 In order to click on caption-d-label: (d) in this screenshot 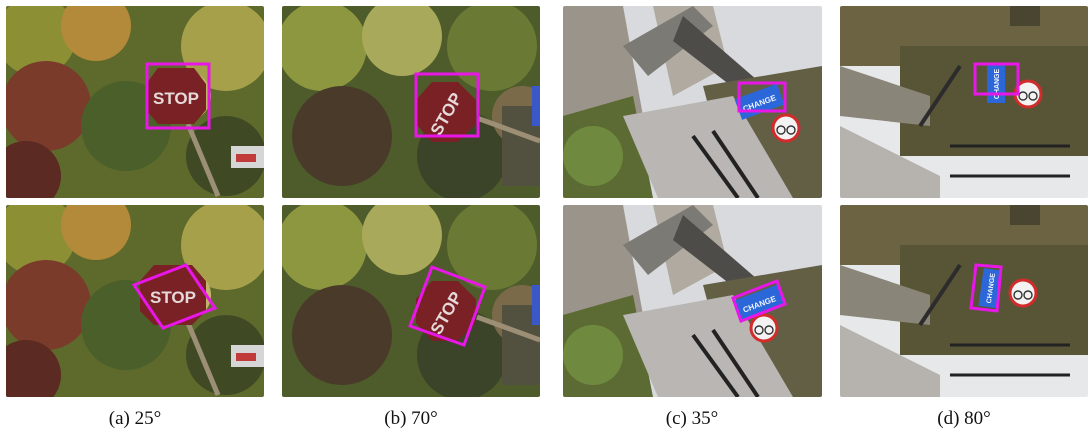, I will do `click(948, 418)`.